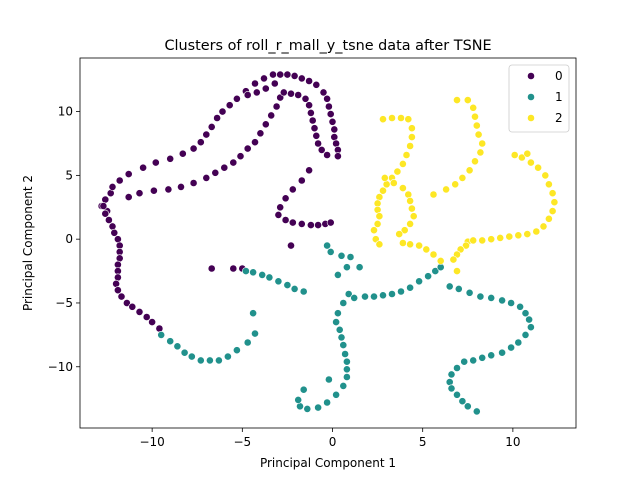  I want to click on legend-frame, so click(539, 98).